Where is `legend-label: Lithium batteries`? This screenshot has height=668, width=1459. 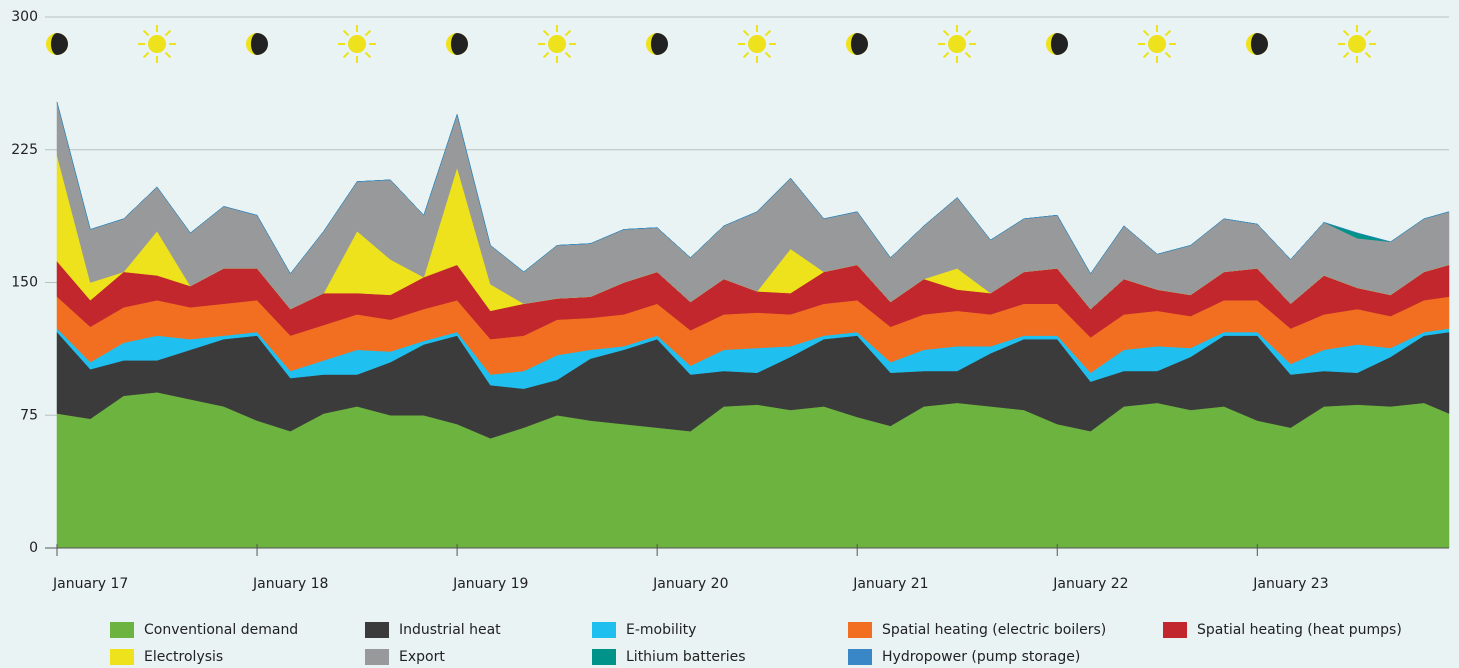
legend-label: Lithium batteries is located at coordinates (686, 657).